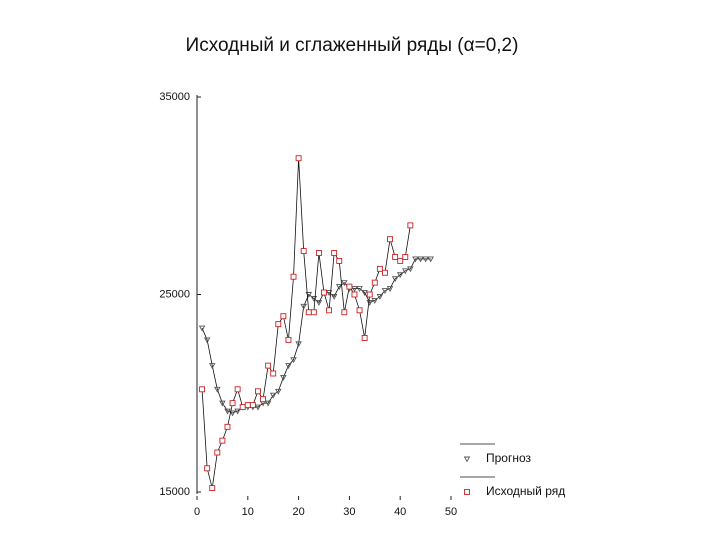 The height and width of the screenshot is (540, 720). I want to click on x-tick-label: 10, so click(248, 512).